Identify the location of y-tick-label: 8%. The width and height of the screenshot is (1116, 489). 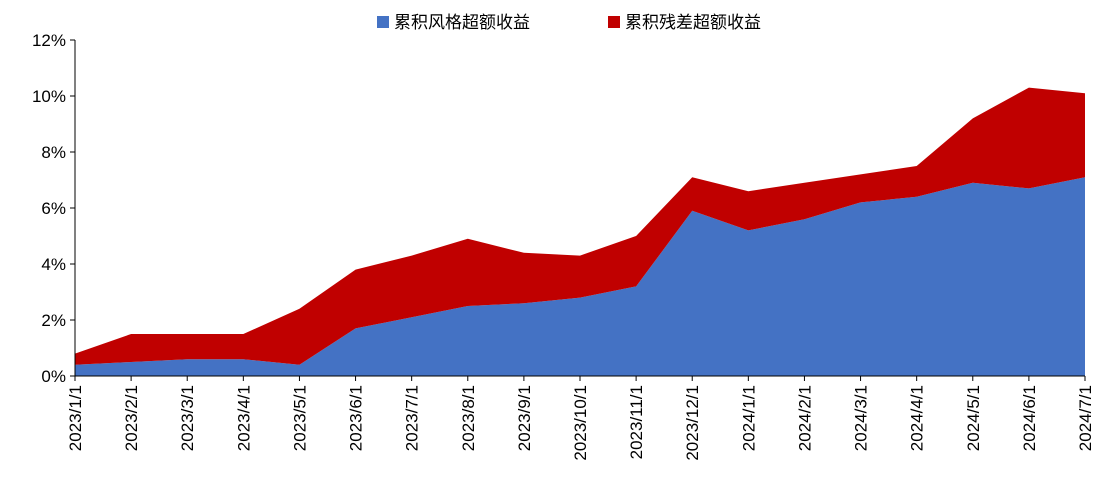
(53, 152).